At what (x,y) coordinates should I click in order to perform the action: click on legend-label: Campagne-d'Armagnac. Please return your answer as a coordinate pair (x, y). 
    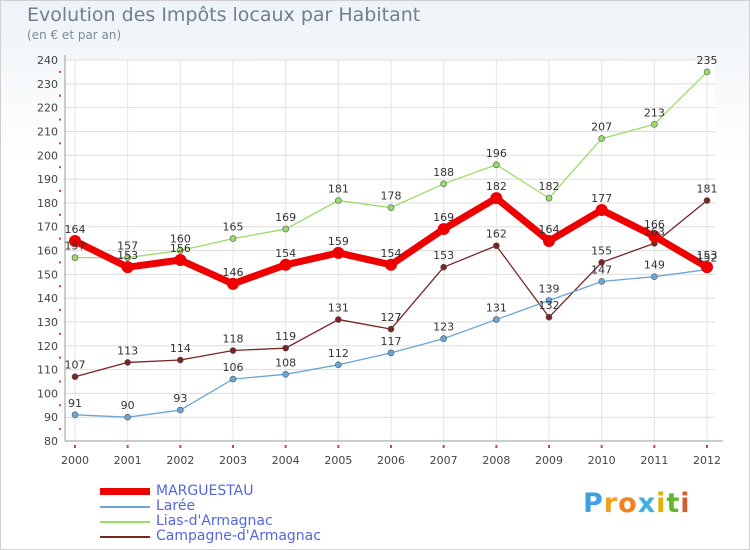
    Looking at the image, I should click on (238, 536).